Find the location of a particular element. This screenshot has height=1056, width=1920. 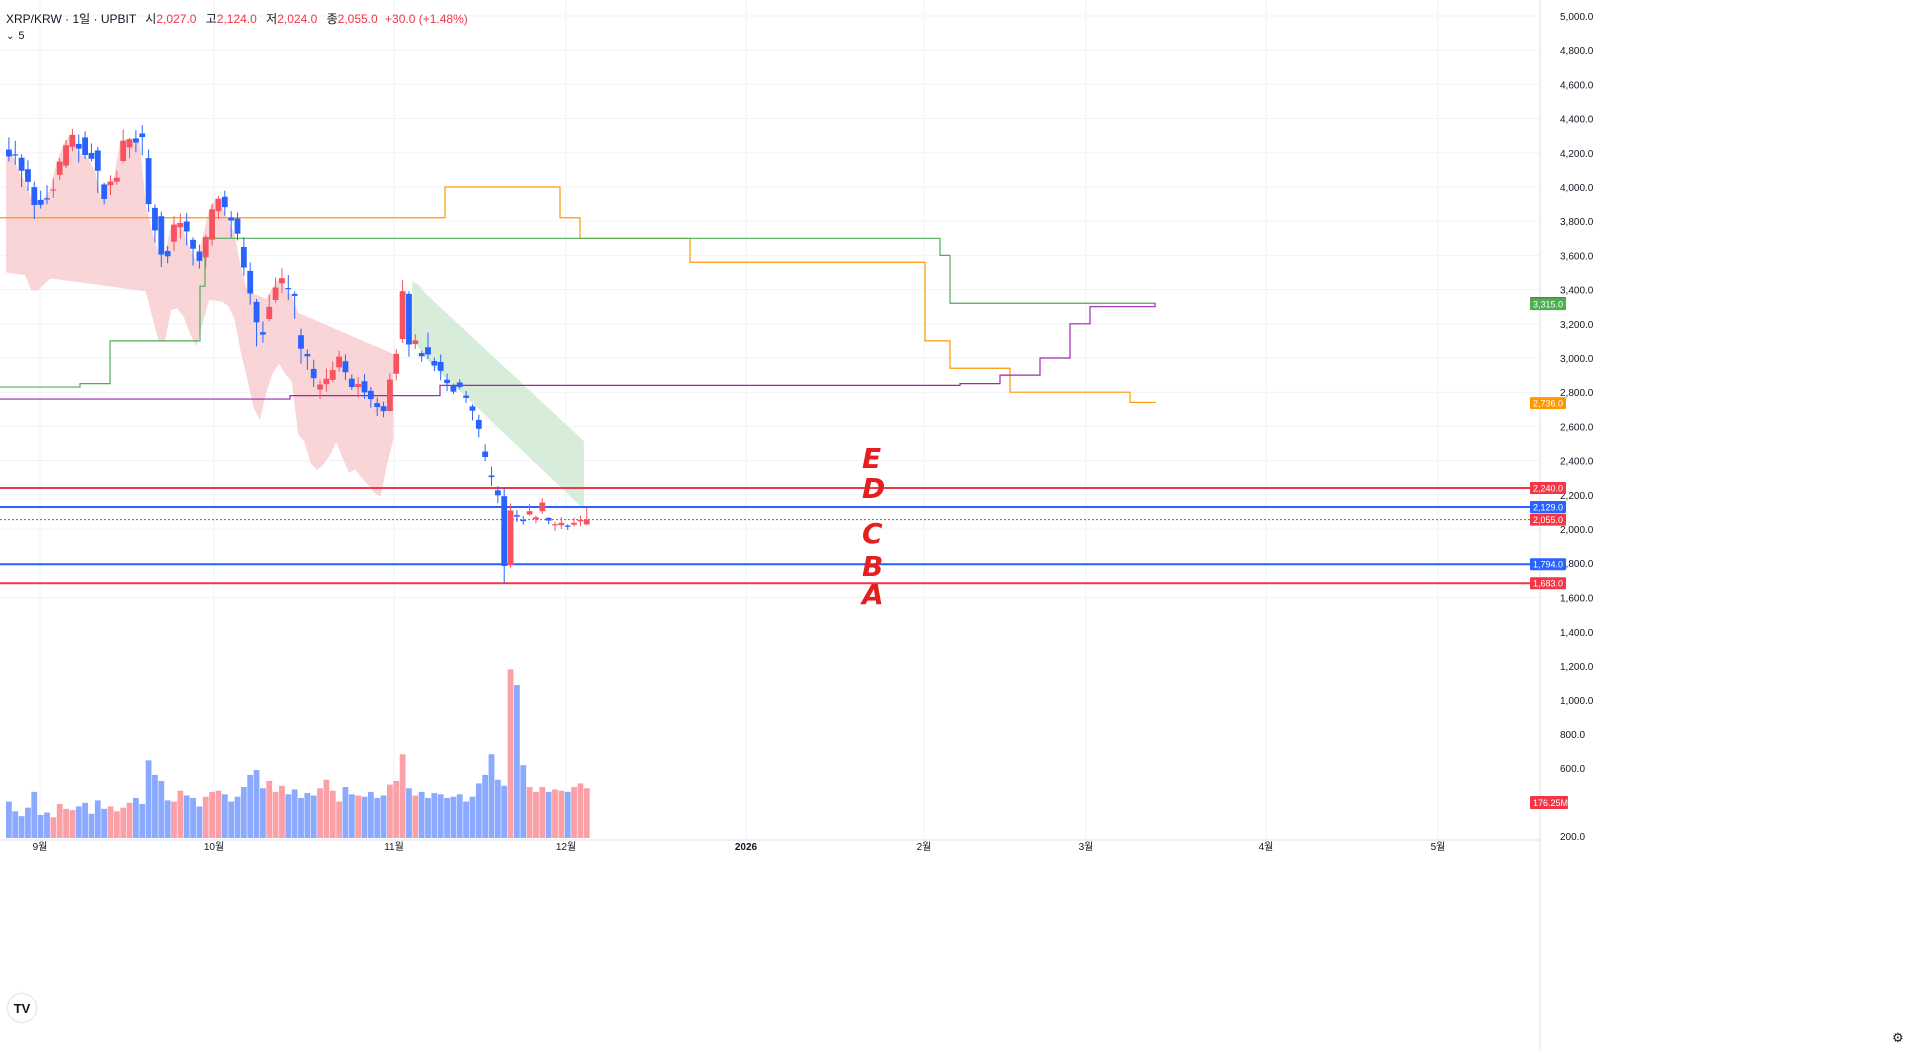

price-badge-label: 2,240.0 is located at coordinates (1548, 488).